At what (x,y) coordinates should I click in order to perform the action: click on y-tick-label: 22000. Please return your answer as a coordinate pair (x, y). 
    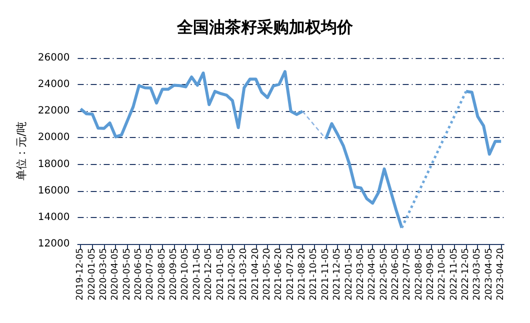
    Looking at the image, I should click on (54, 111).